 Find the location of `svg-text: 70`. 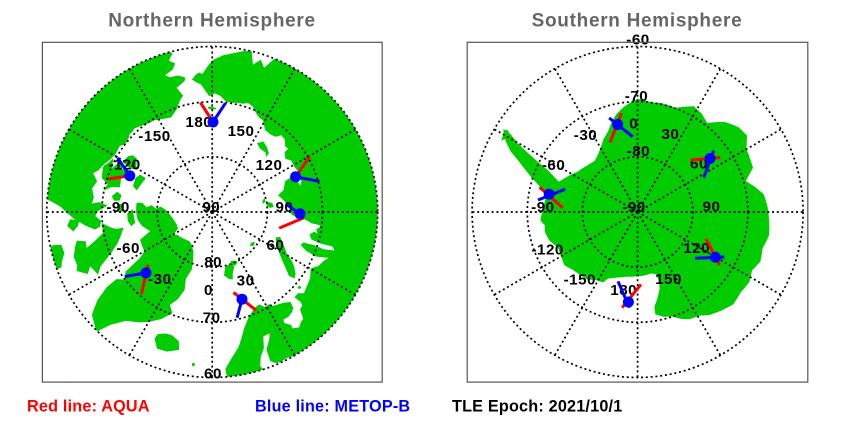

svg-text: 70 is located at coordinates (212, 317).